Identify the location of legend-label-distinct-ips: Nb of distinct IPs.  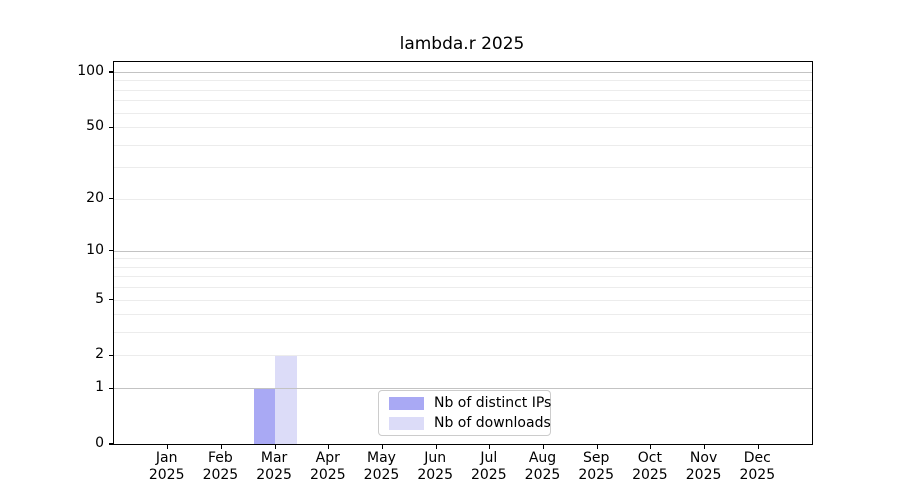
(493, 403).